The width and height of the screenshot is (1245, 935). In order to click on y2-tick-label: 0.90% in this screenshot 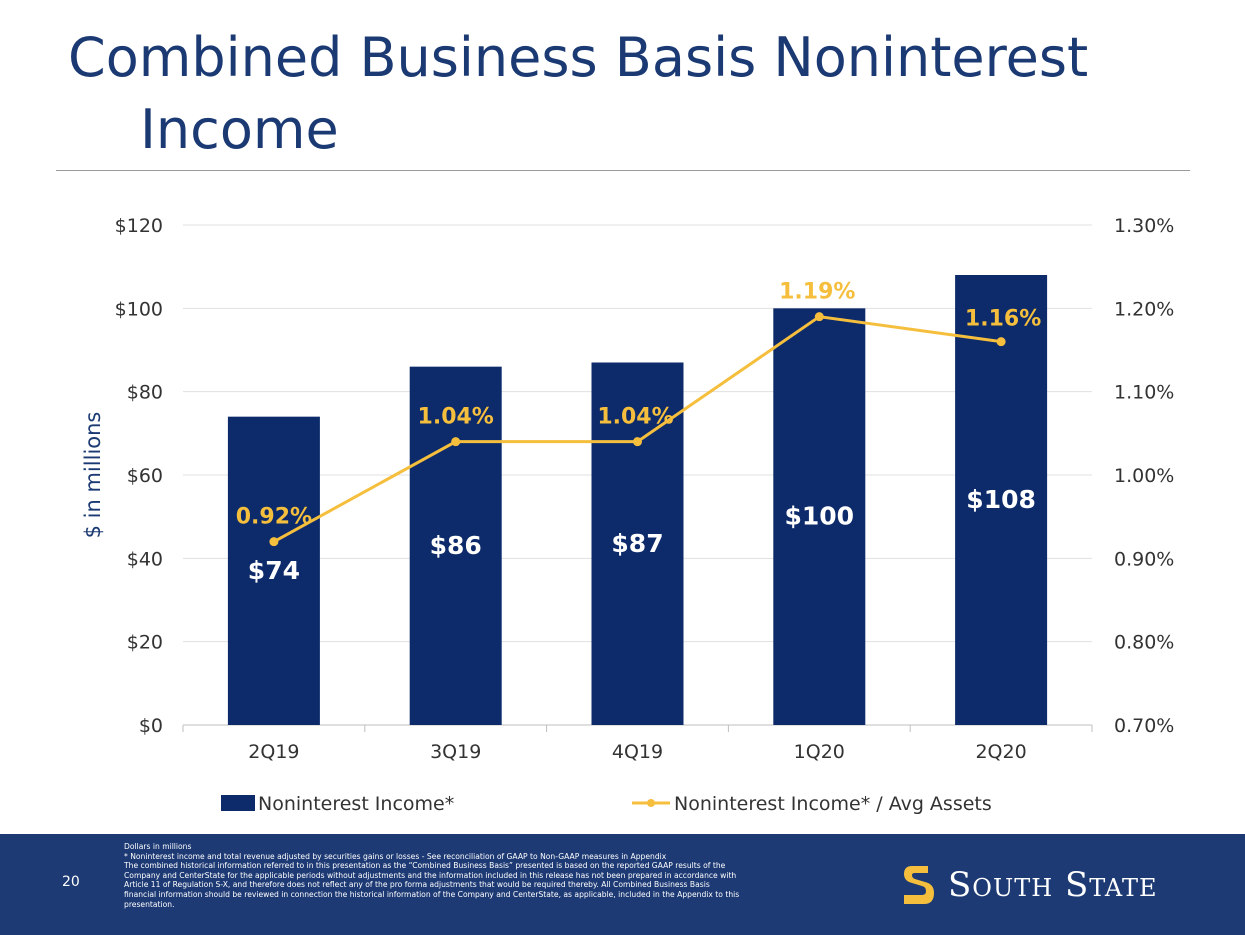, I will do `click(1144, 559)`.